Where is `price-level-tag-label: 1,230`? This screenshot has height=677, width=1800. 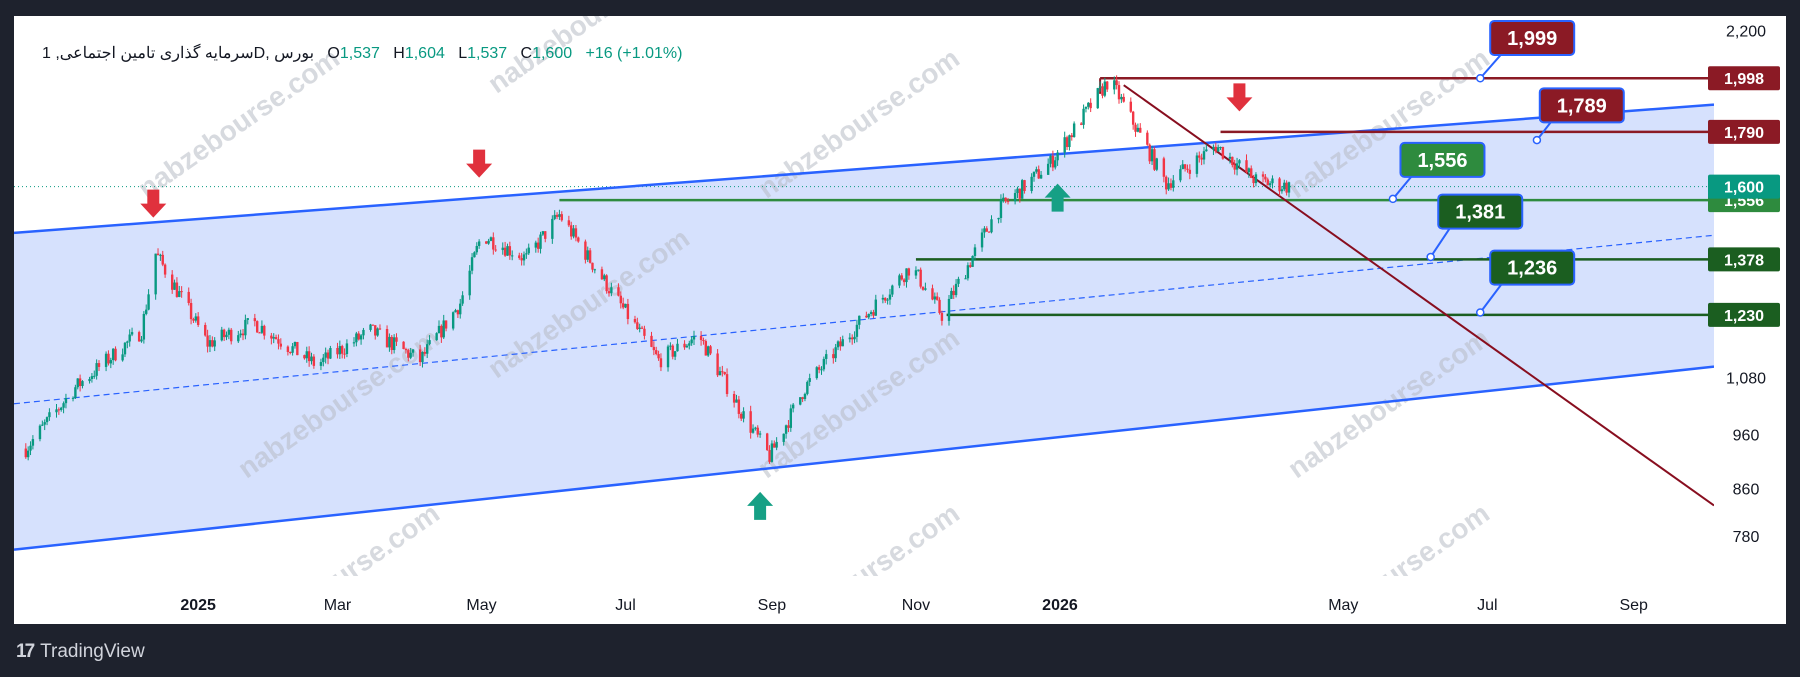 price-level-tag-label: 1,230 is located at coordinates (1744, 316).